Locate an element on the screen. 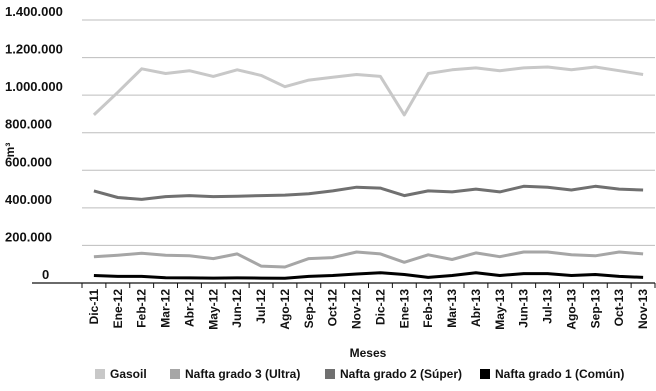 This screenshot has width=656, height=391. y-tick-label: 1.200.000 is located at coordinates (34, 49).